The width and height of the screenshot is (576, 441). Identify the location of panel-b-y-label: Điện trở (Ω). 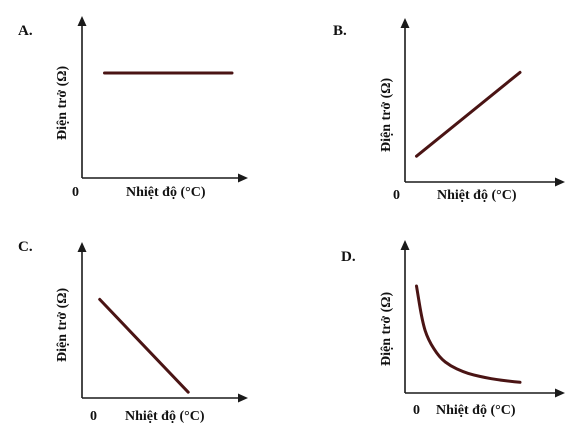
(386, 114).